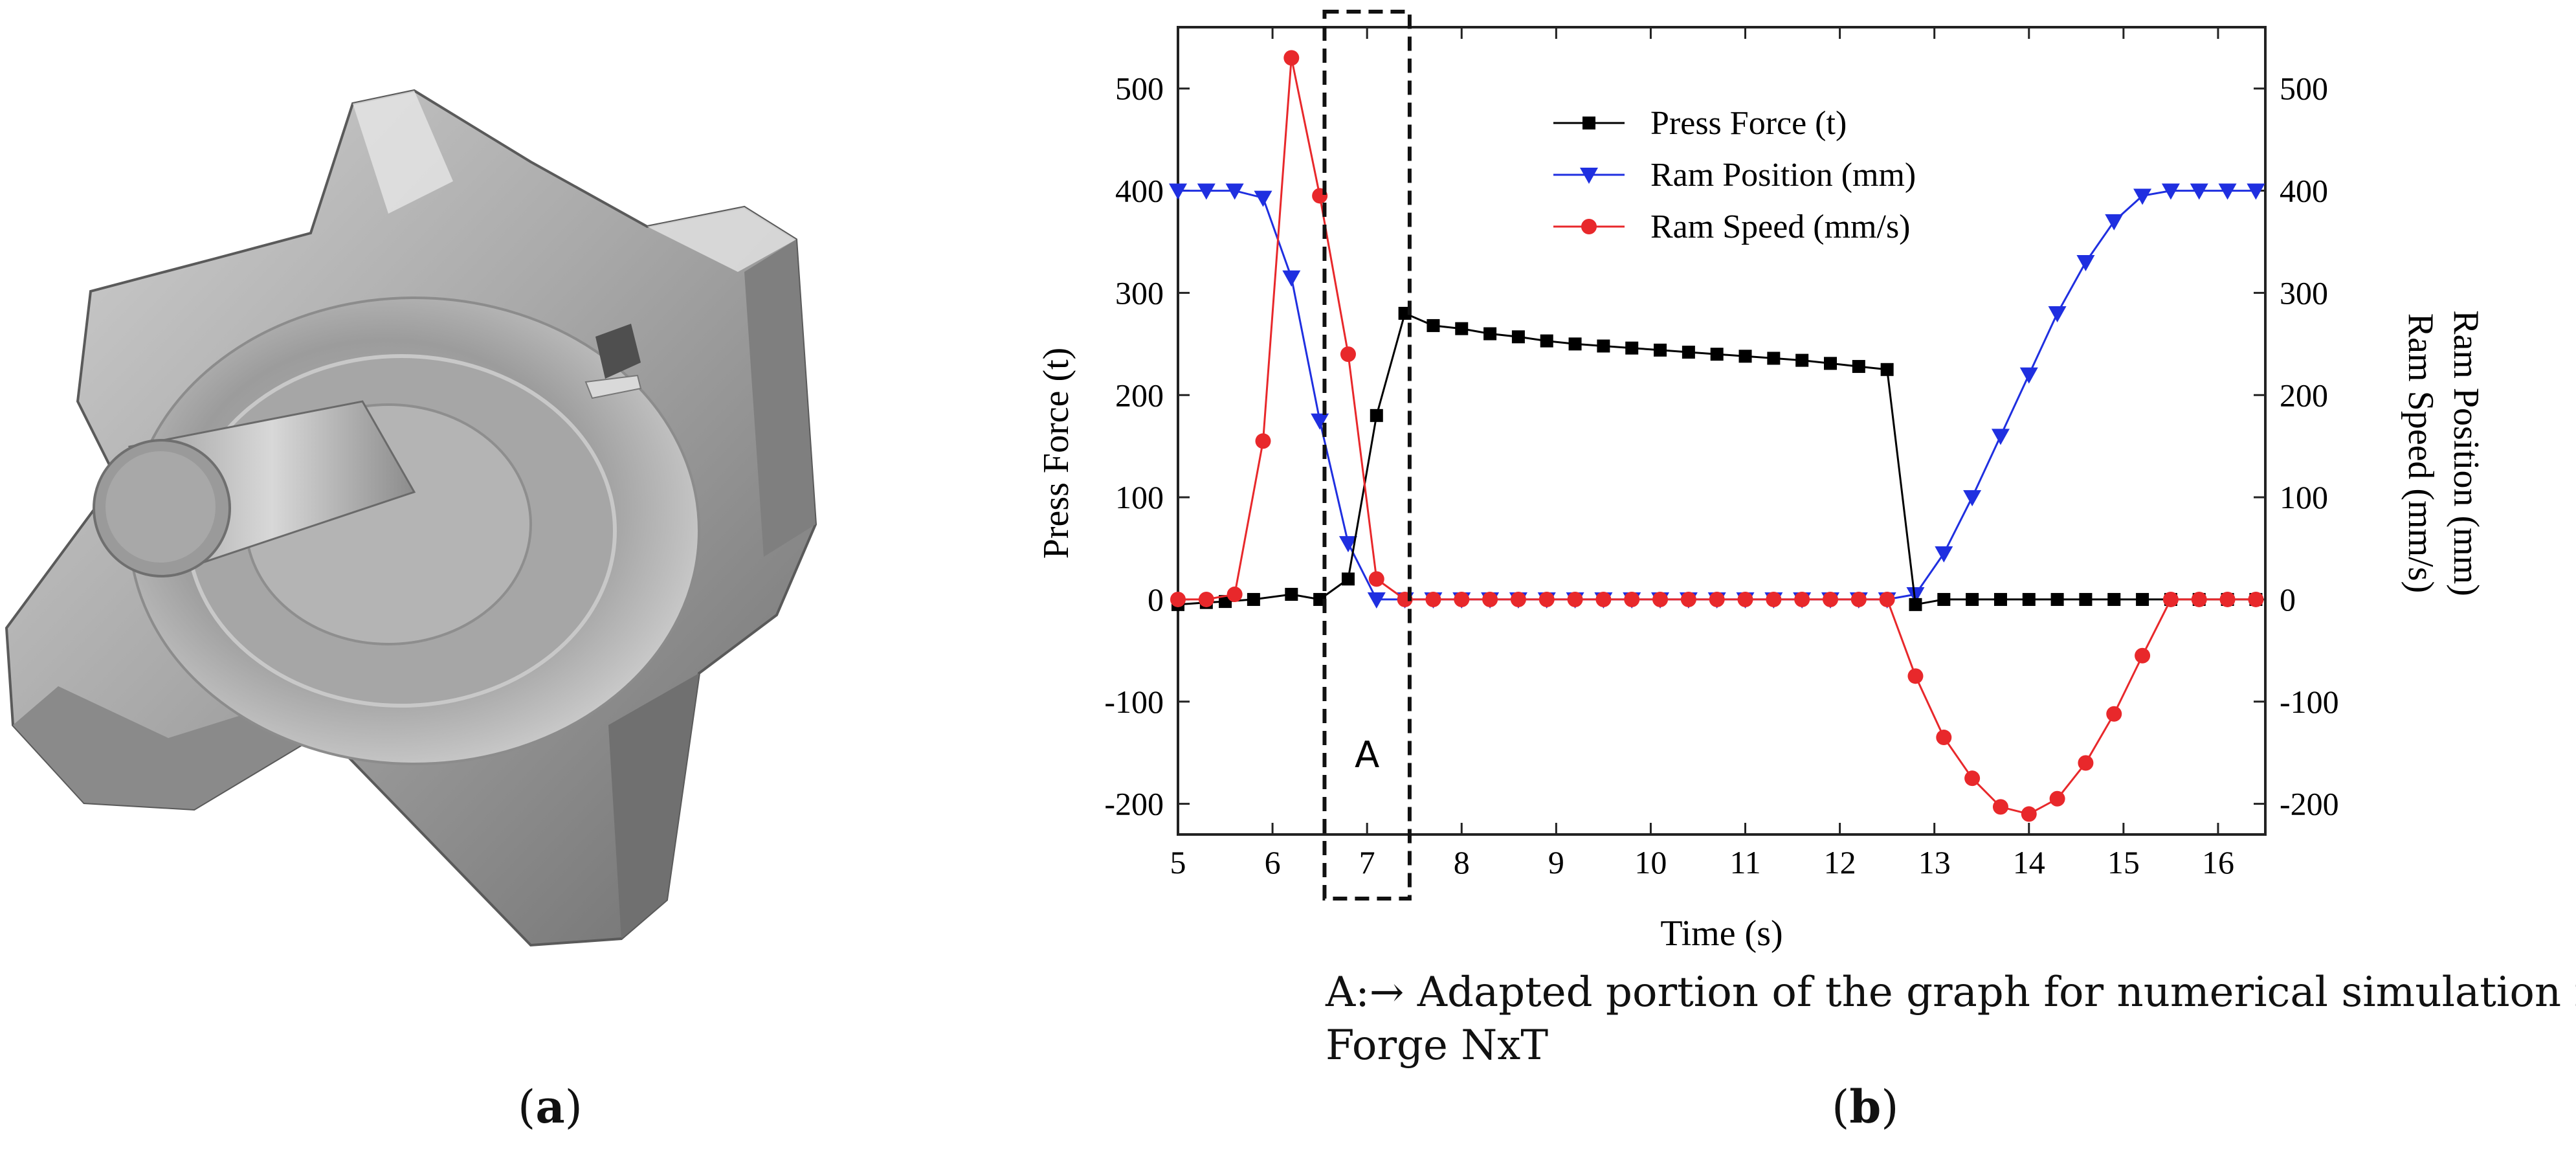  Describe the element at coordinates (1139, 497) in the screenshot. I see `y-tick-label-left: 100` at that location.